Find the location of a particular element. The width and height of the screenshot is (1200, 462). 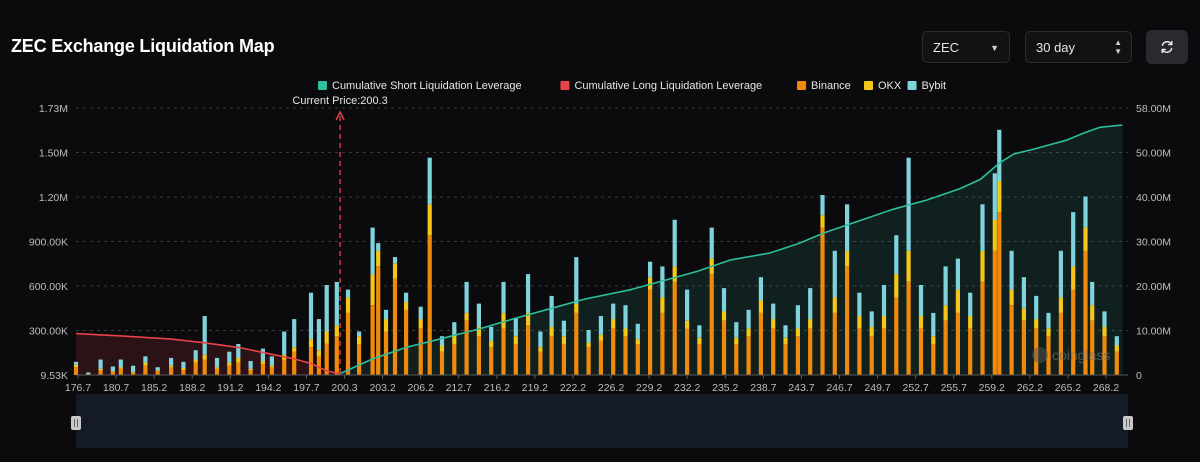

x-tick-label: 212.7 is located at coordinates (459, 388).